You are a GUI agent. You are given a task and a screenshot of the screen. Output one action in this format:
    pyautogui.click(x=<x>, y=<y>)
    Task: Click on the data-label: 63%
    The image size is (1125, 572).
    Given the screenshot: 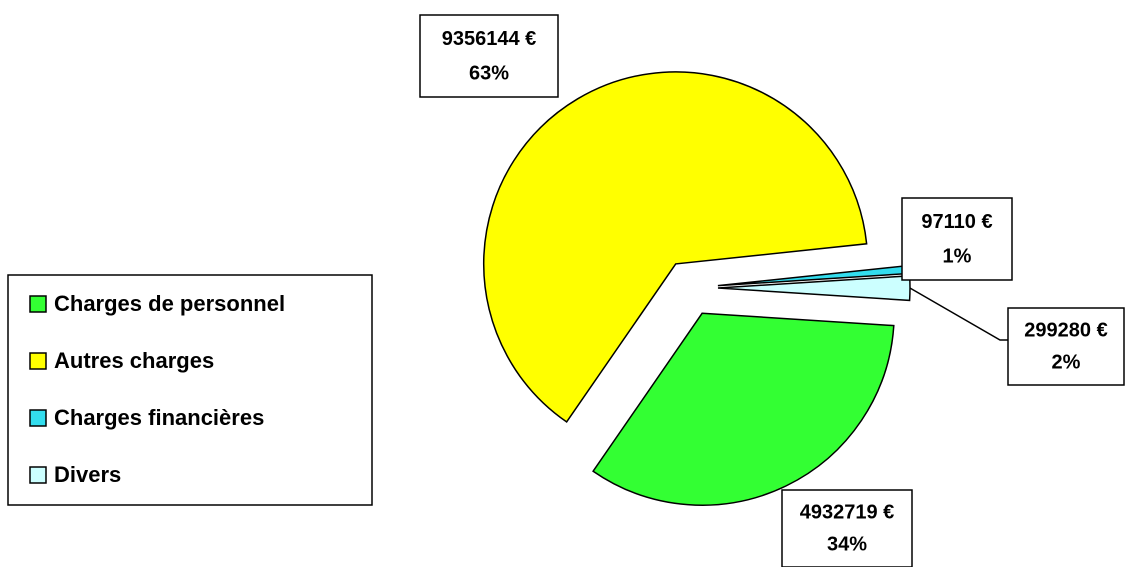 What is the action you would take?
    pyautogui.click(x=489, y=73)
    